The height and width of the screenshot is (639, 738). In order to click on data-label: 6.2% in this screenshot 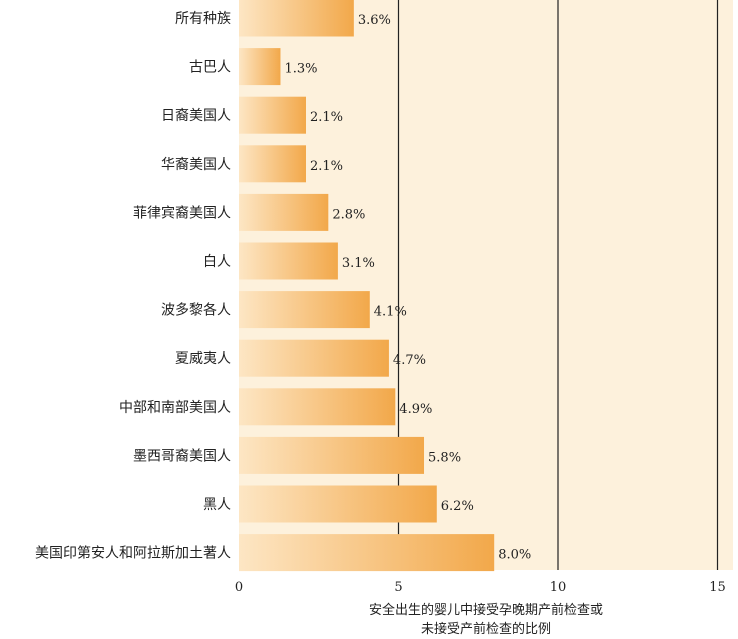, I will do `click(457, 506)`.